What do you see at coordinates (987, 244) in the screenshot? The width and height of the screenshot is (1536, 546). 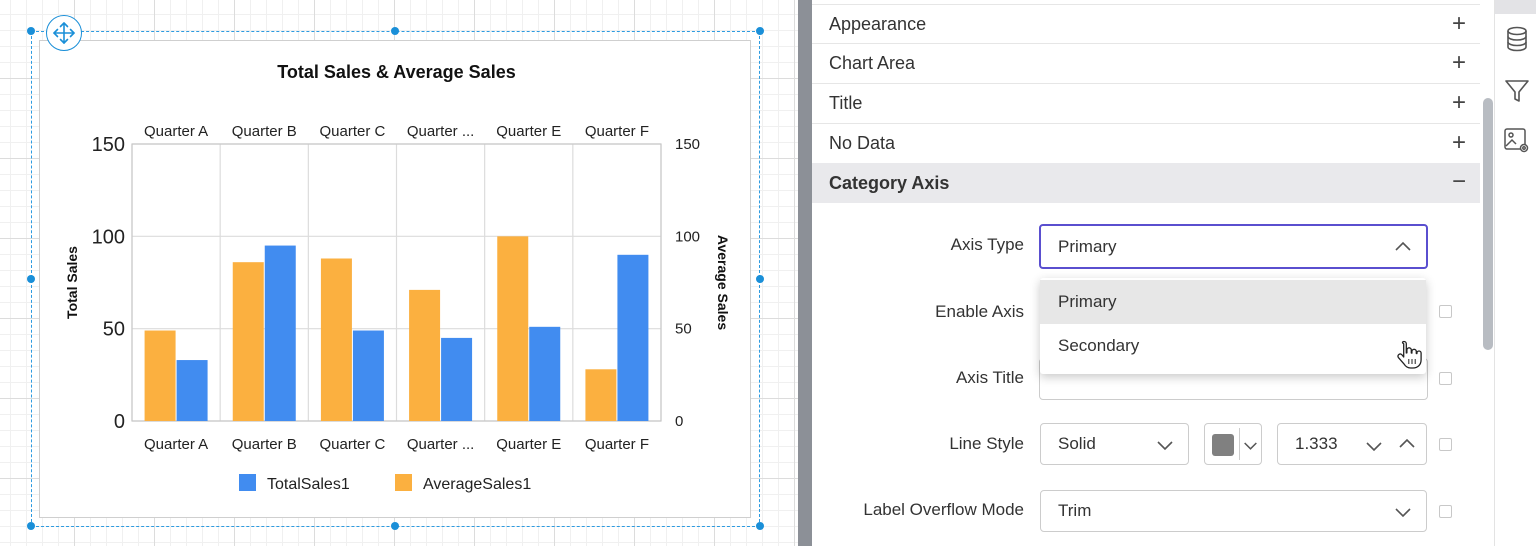 I see `axis-type-label: Axis Type` at bounding box center [987, 244].